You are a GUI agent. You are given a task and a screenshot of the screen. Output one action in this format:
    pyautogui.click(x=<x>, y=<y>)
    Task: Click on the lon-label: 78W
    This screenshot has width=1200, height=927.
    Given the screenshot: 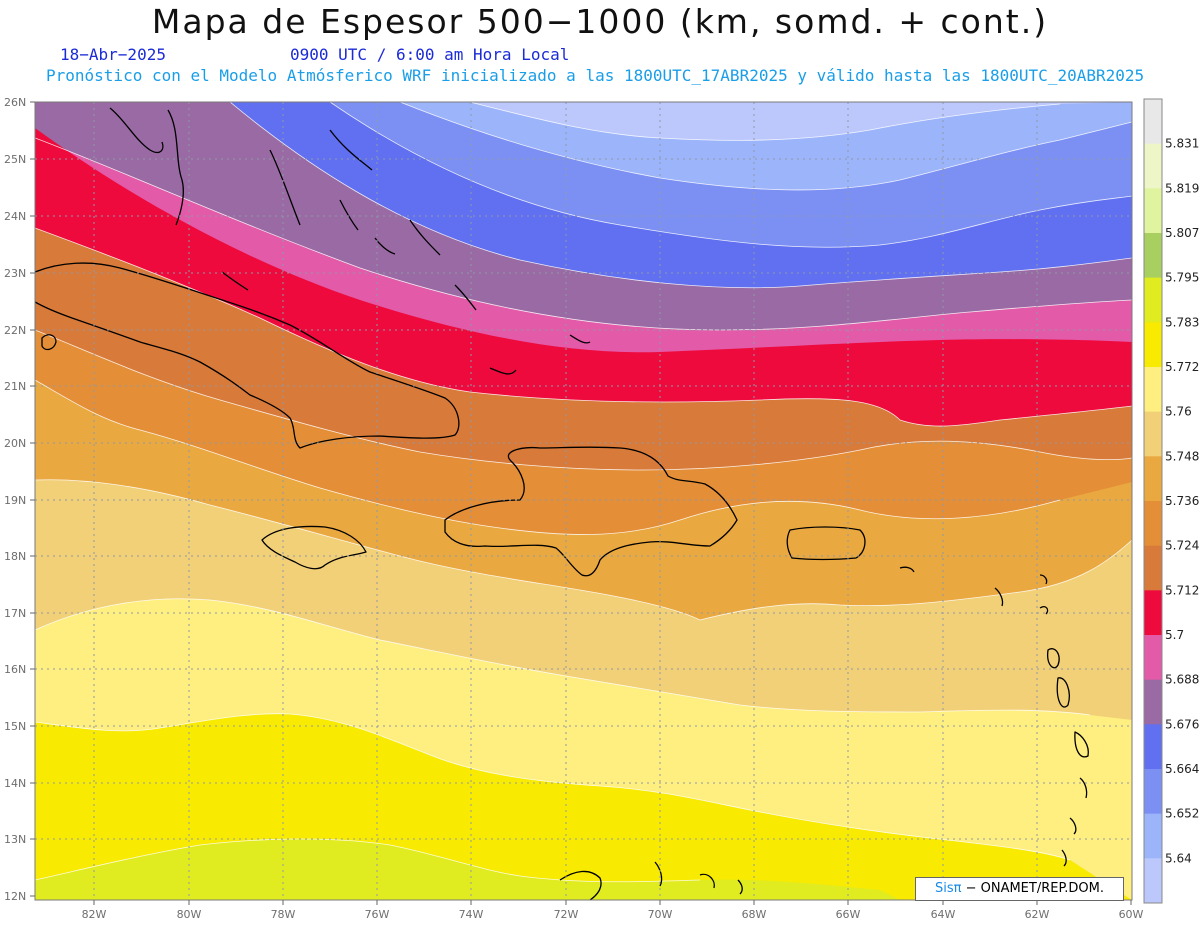 What is the action you would take?
    pyautogui.click(x=283, y=914)
    